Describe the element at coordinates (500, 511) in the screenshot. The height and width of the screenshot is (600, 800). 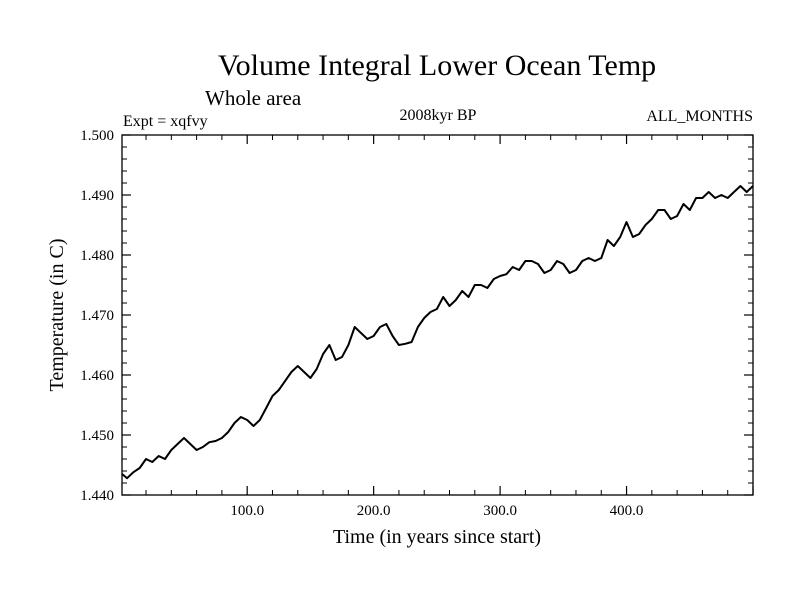
I see `x-tick-label: 300.0` at that location.